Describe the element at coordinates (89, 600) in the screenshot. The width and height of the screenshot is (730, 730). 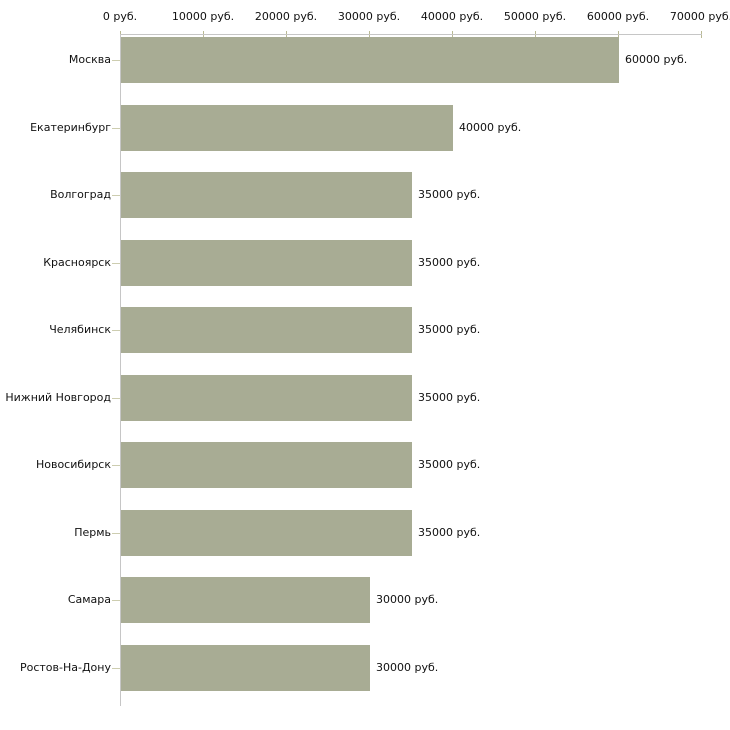
I see `category-label: Самара` at that location.